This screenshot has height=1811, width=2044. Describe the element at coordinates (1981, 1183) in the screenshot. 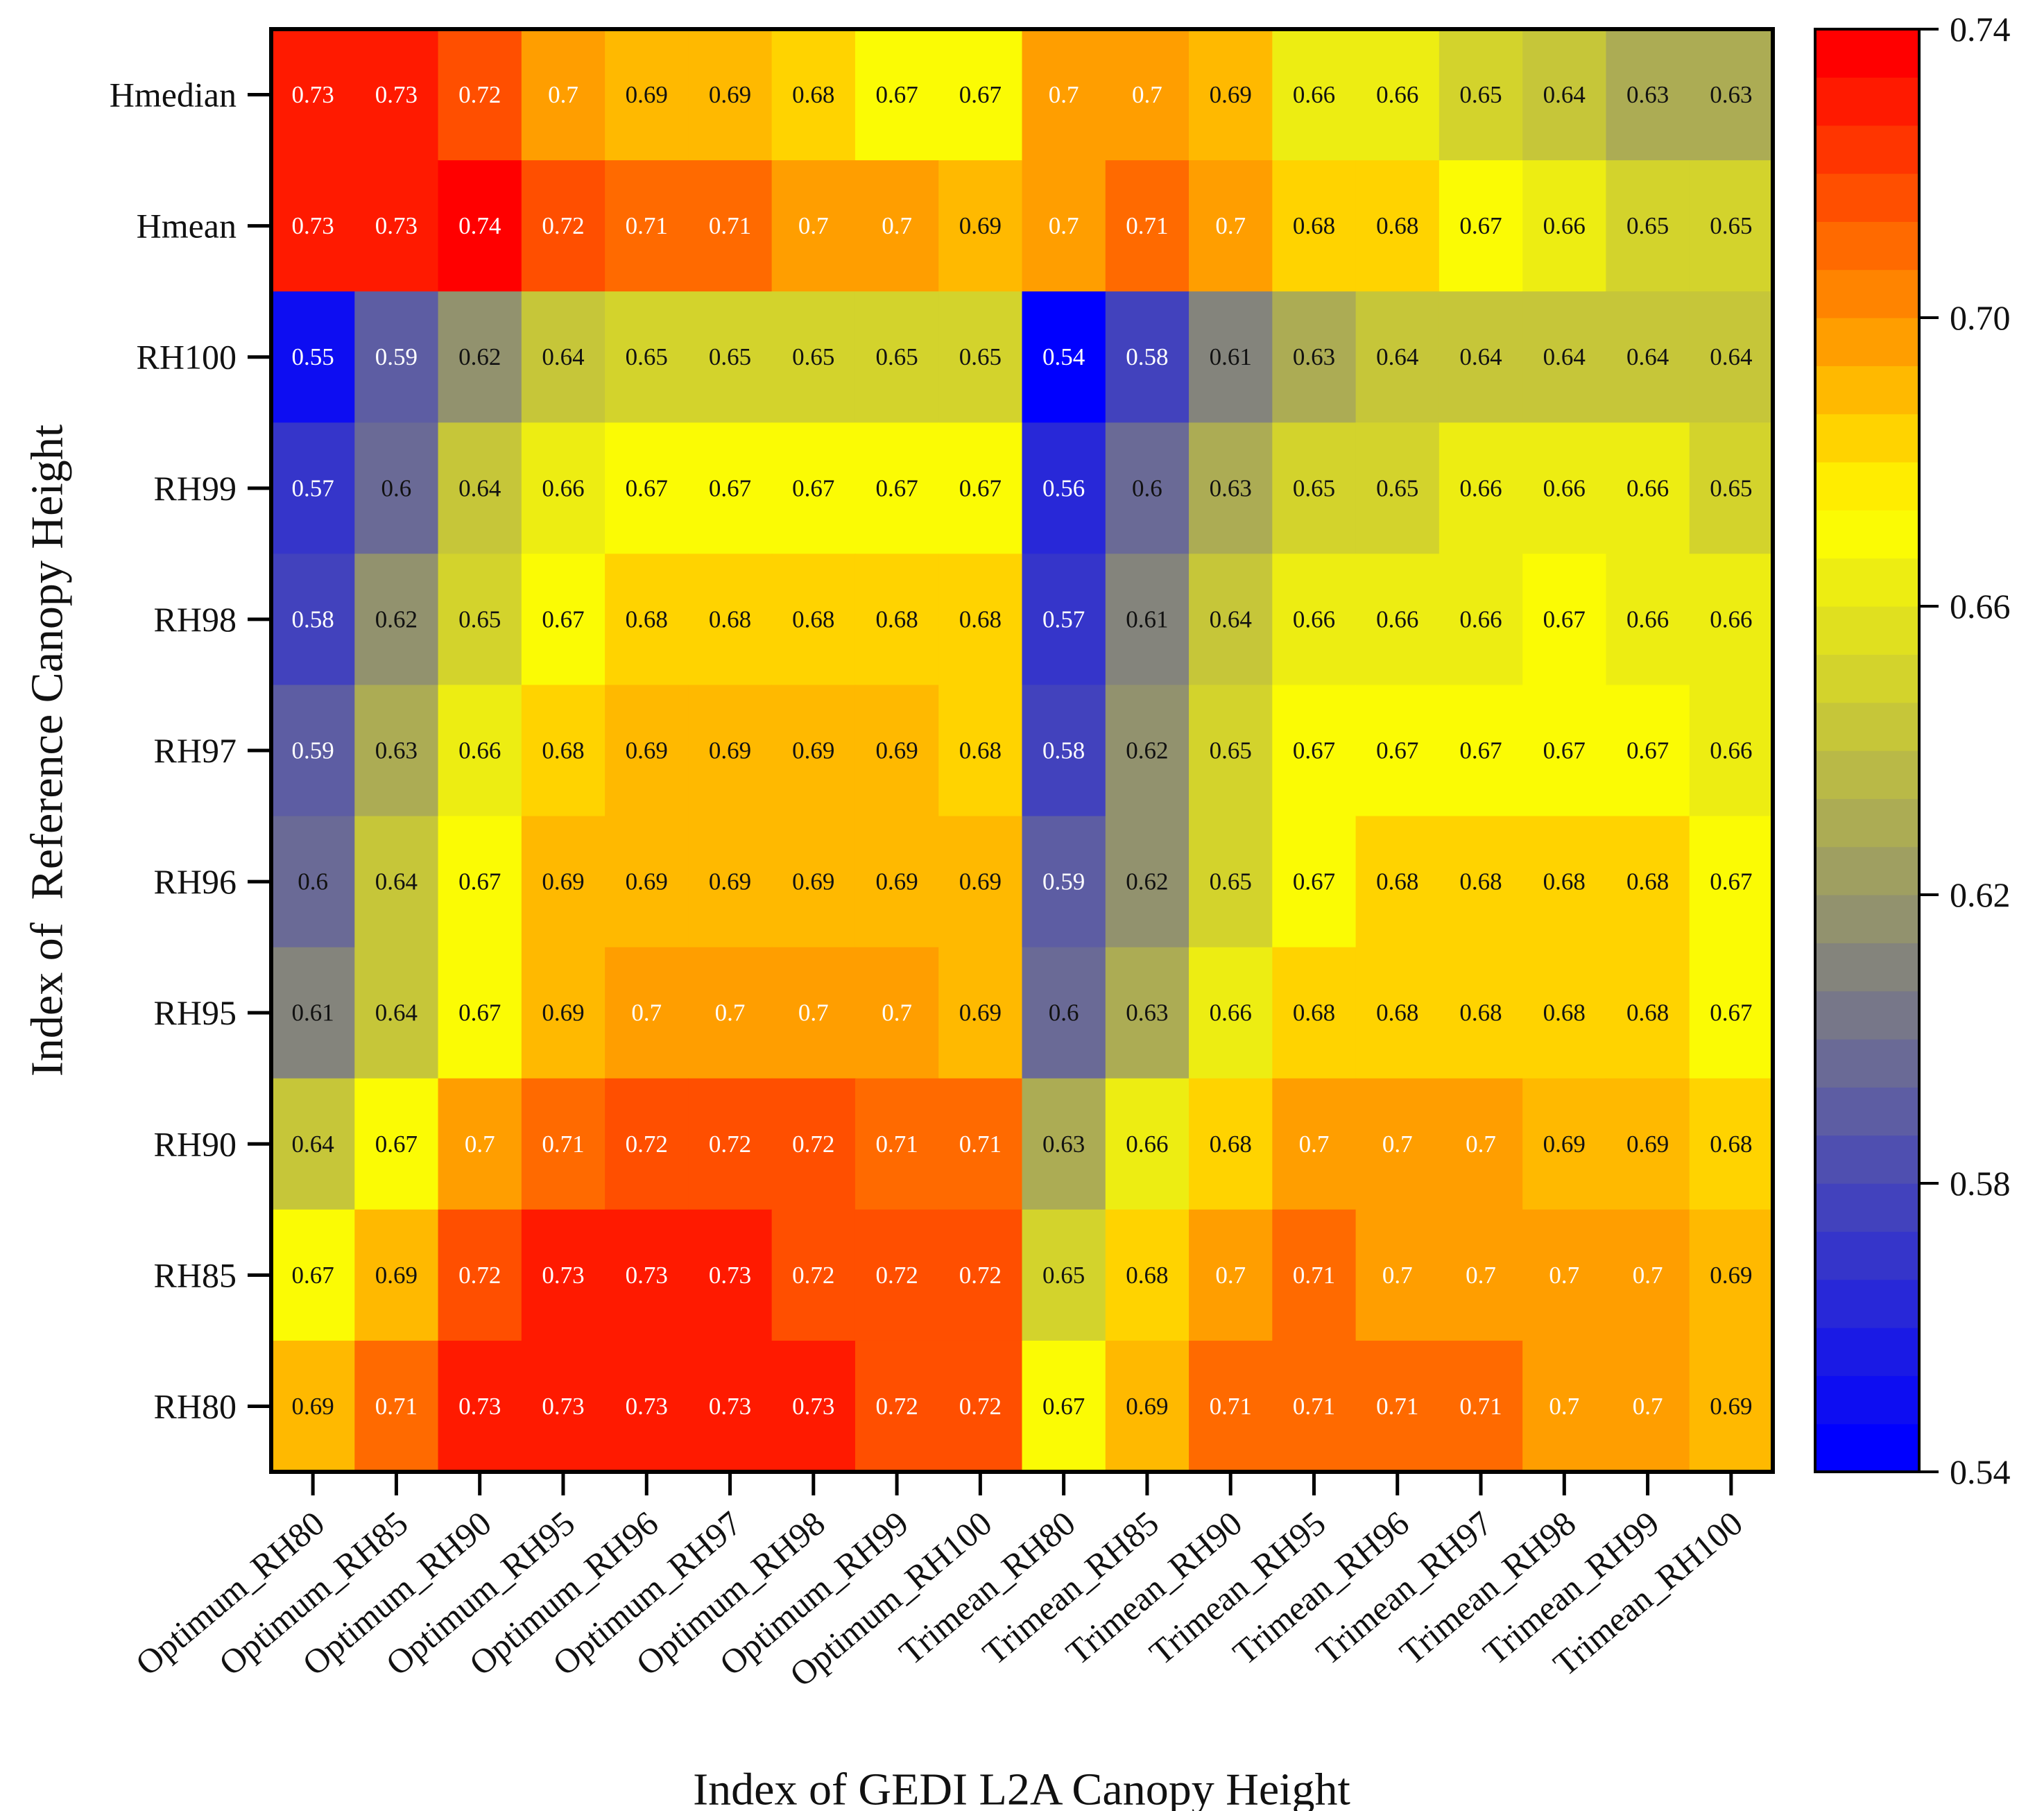

I see `colorbar-tick-label: 0.58` at that location.